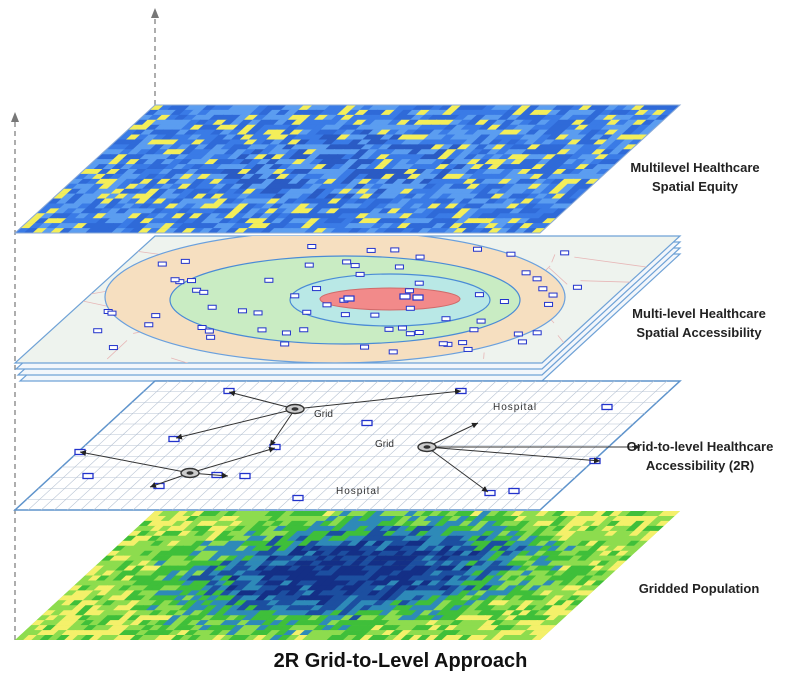 The height and width of the screenshot is (677, 801). Describe the element at coordinates (390, 299) in the screenshot. I see `zone-core` at that location.